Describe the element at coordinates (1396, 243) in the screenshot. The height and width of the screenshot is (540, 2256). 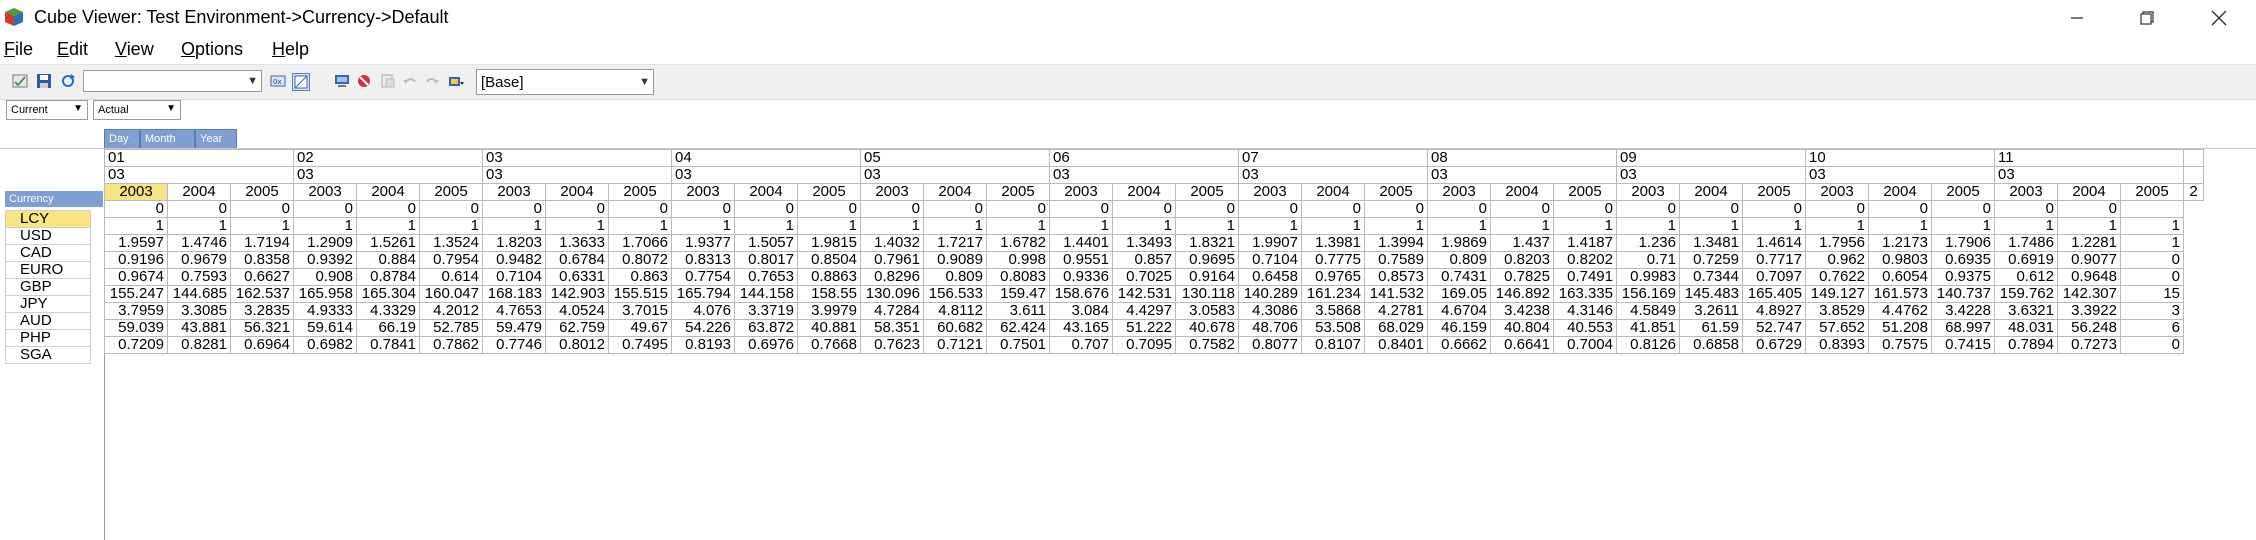
I see `data-cell: 1.3994` at that location.